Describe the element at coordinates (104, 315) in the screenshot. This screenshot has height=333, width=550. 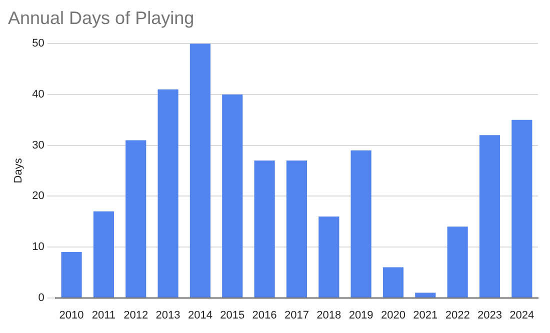
I see `x-tick-label: 2011` at that location.